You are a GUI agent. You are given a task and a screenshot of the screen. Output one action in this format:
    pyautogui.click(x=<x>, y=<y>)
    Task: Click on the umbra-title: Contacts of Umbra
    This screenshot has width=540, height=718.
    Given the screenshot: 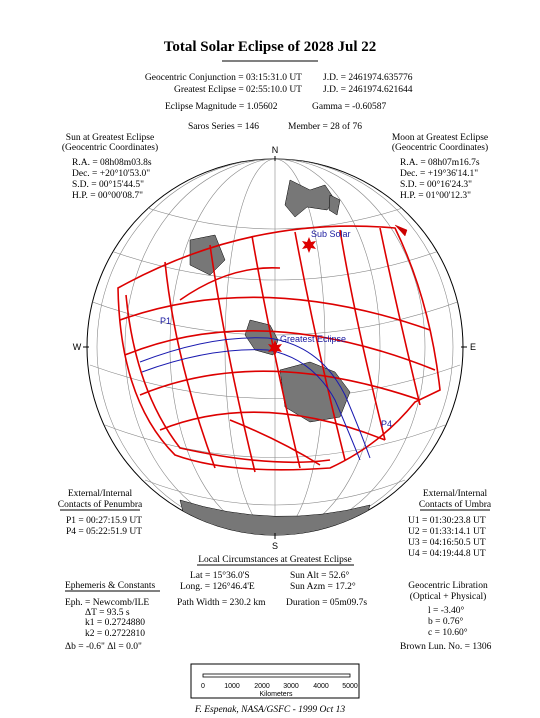 What is the action you would take?
    pyautogui.click(x=455, y=504)
    